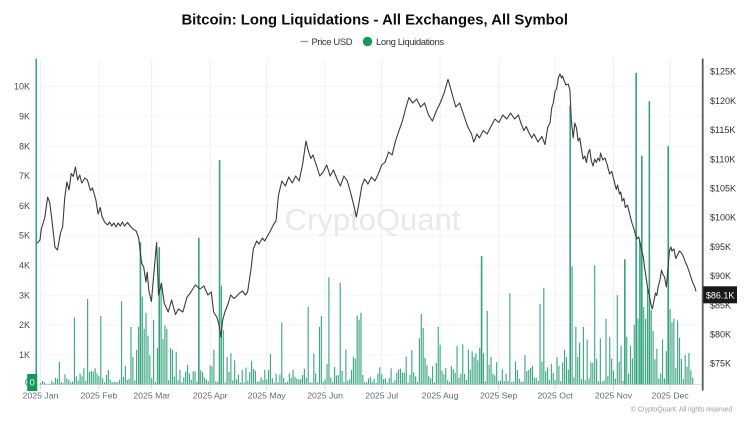  I want to click on svg-text: 3K, so click(24, 295).